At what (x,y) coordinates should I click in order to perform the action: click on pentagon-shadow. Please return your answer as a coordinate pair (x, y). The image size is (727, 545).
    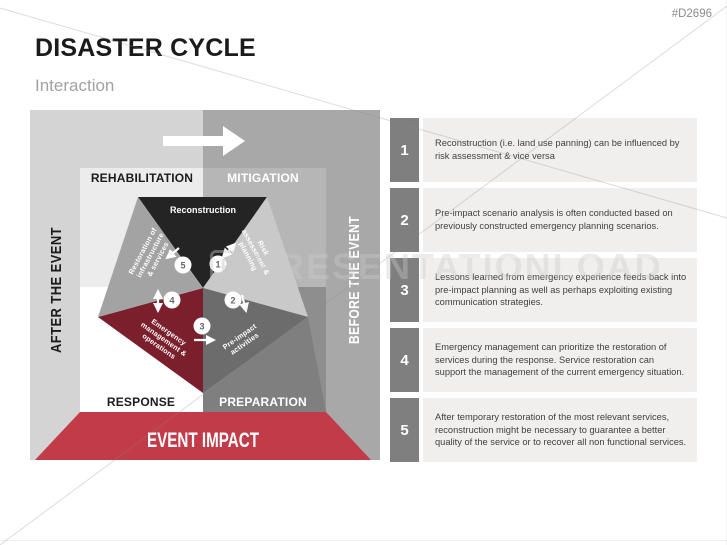
    Looking at the image, I should click on (264, 364).